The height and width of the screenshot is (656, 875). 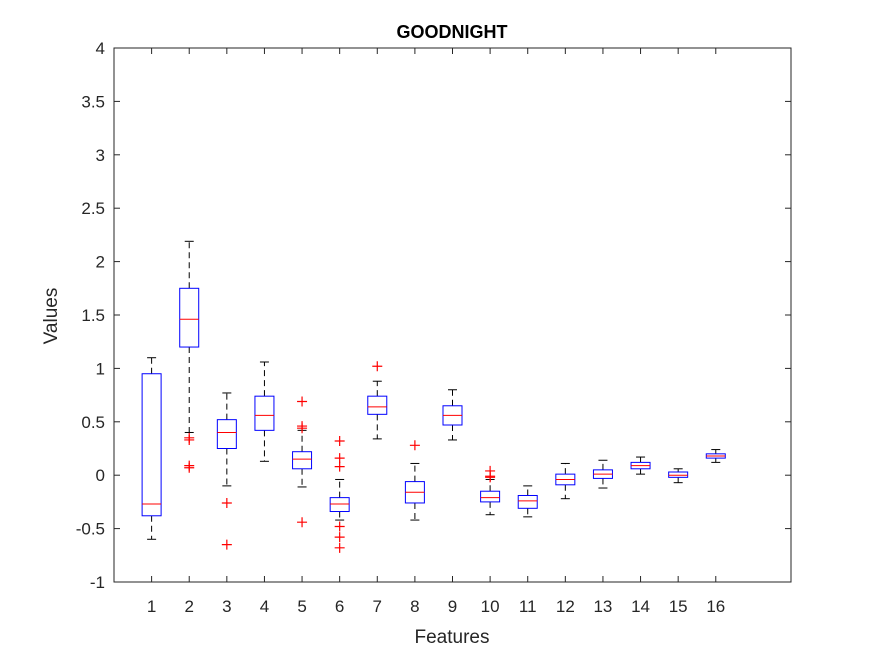 I want to click on x-tick-label: 8, so click(x=414, y=606).